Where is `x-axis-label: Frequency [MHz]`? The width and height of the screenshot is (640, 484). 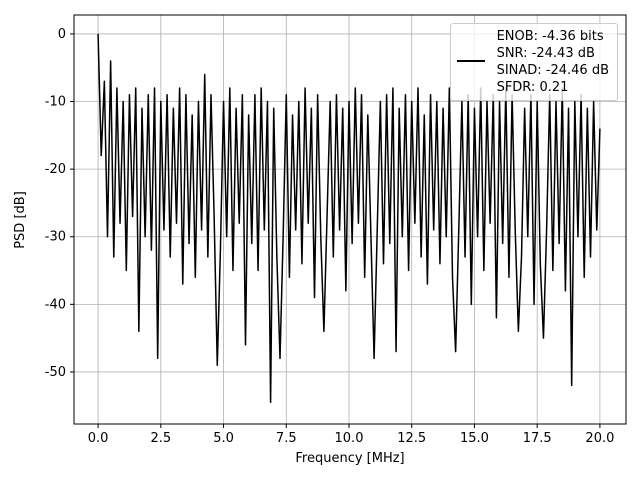
x-axis-label: Frequency [MHz] is located at coordinates (349, 458).